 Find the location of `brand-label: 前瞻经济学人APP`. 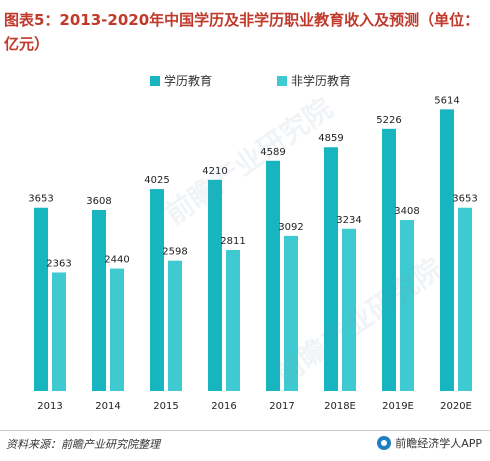

brand-label: 前瞻经济学人APP is located at coordinates (429, 443).